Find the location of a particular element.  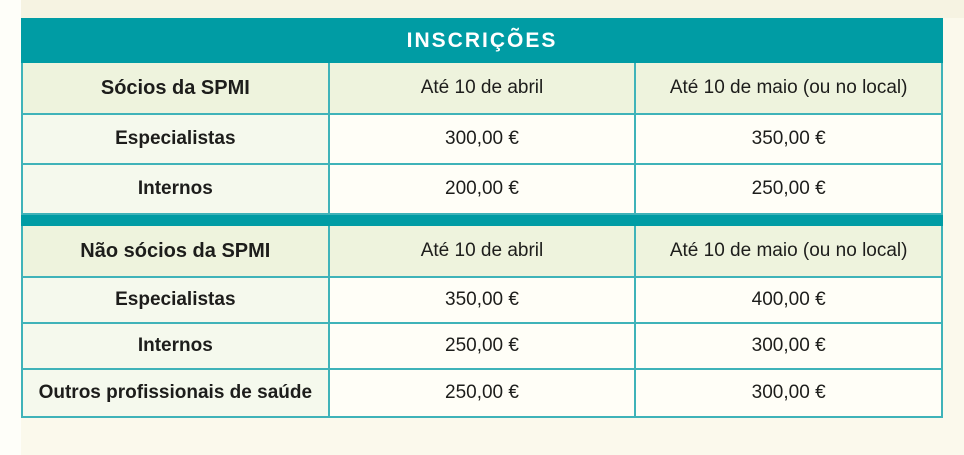

section-separator-bar is located at coordinates (482, 219).